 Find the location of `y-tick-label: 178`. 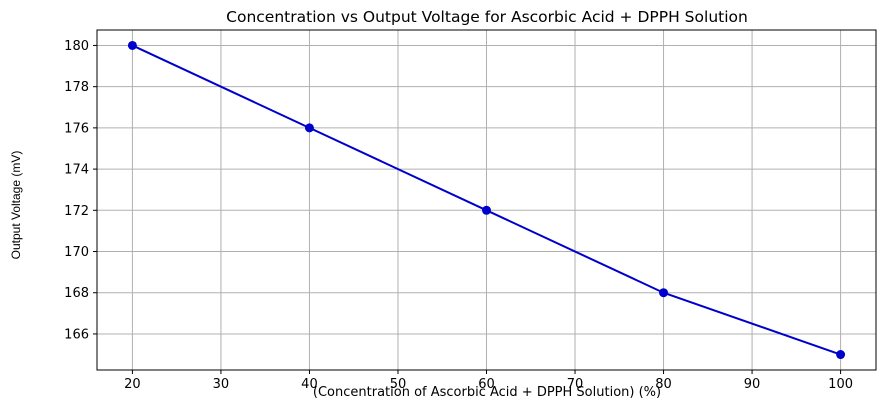

y-tick-label: 178 is located at coordinates (76, 87).